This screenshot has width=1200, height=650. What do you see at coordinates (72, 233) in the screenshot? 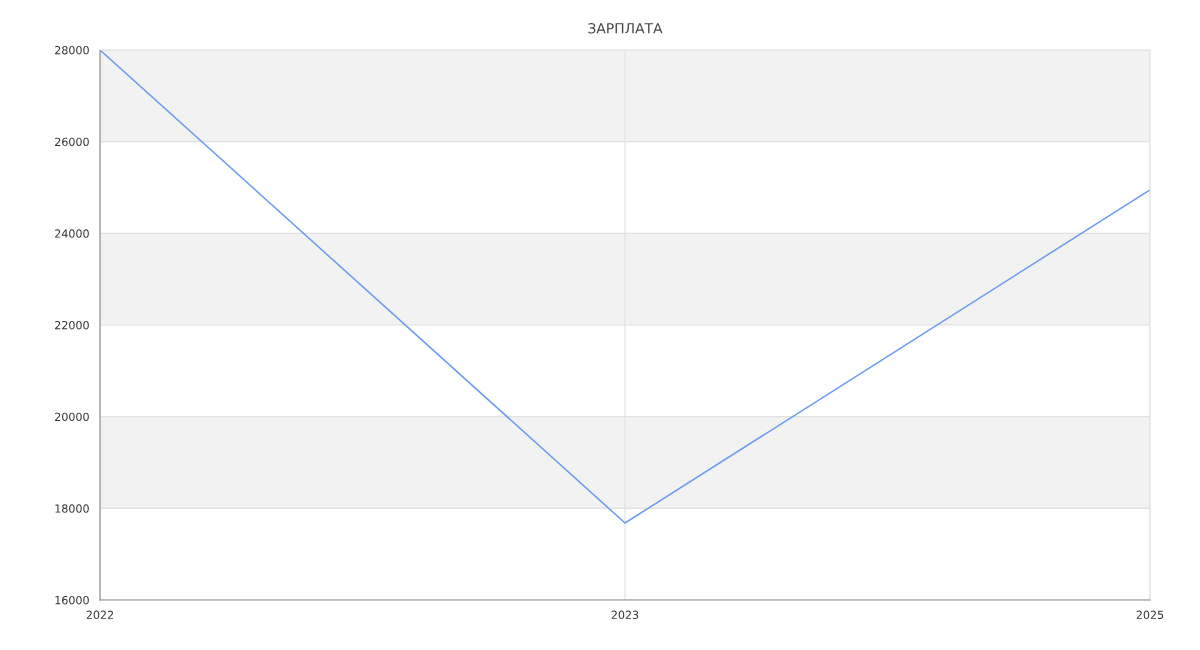
I see `y-tick-label: 24000` at bounding box center [72, 233].